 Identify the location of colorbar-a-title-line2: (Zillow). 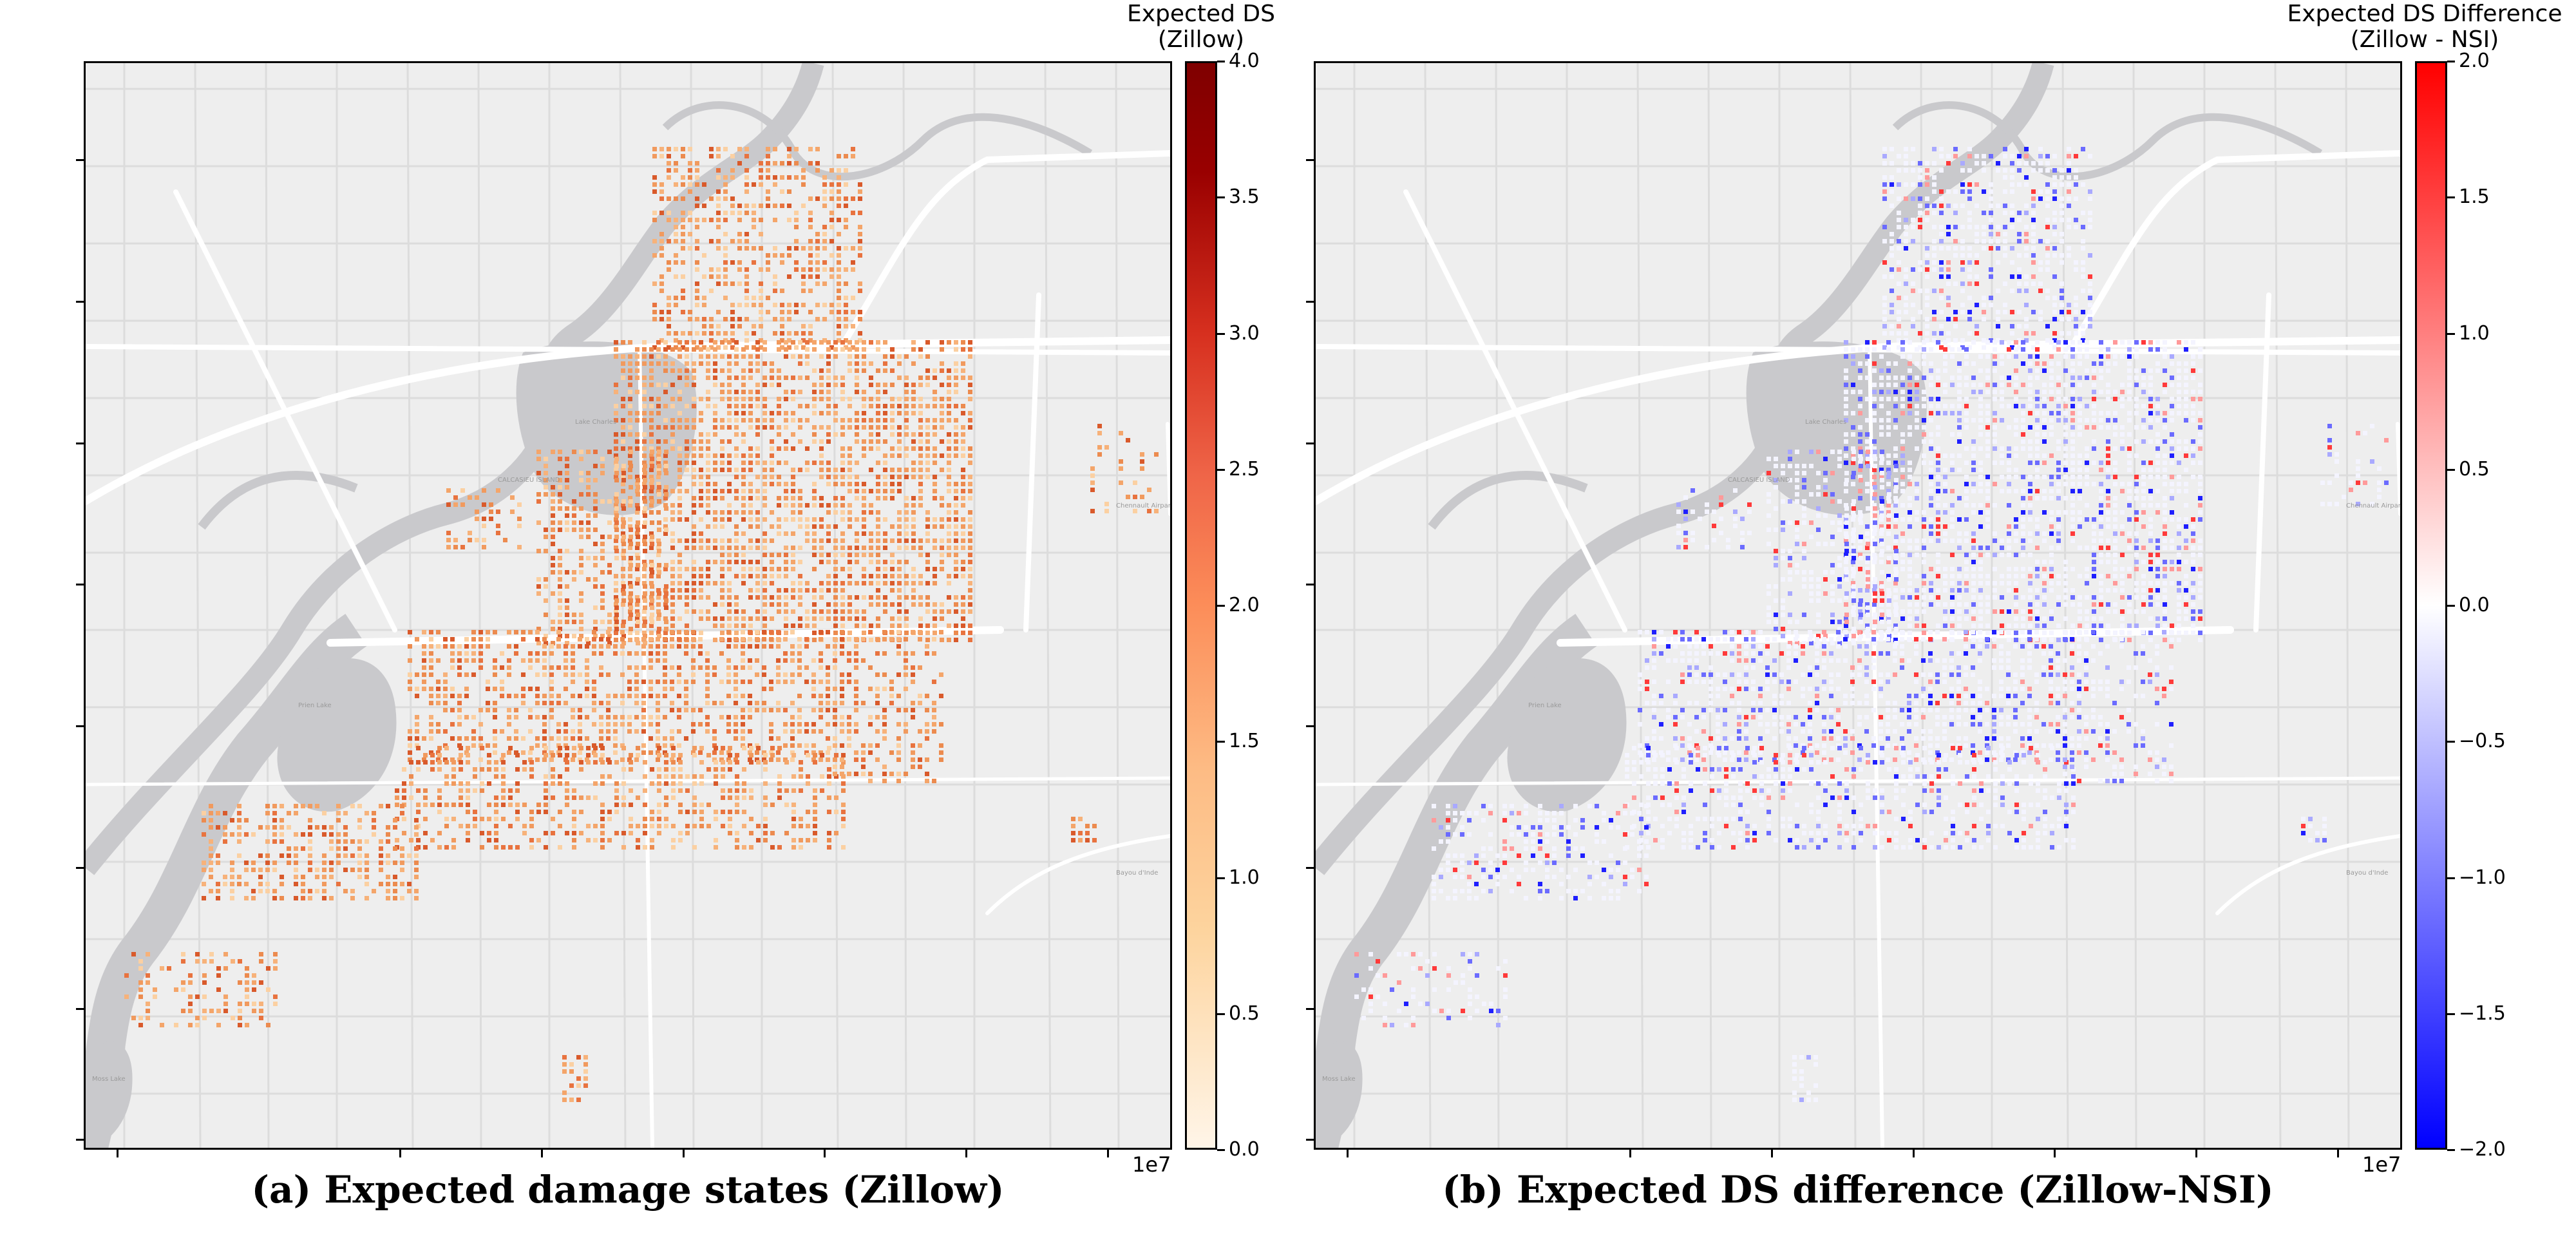
(1201, 39).